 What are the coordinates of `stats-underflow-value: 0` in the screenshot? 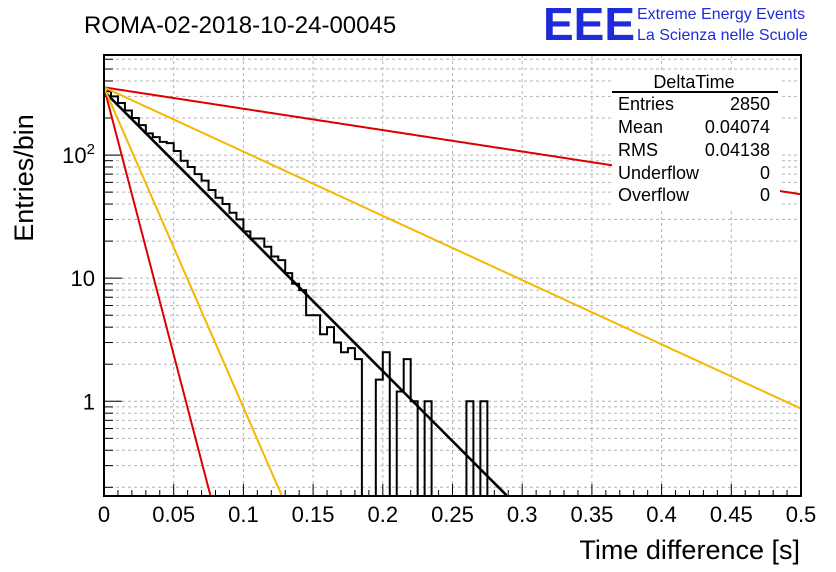 It's located at (765, 173).